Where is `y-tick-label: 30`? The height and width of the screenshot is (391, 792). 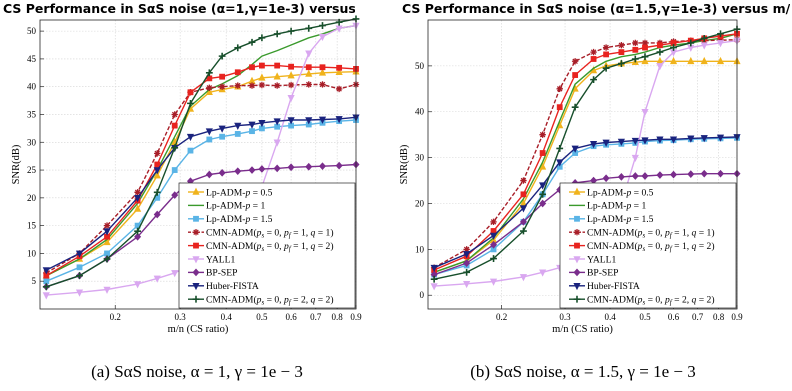
y-tick-label: 30 is located at coordinates (32, 142).